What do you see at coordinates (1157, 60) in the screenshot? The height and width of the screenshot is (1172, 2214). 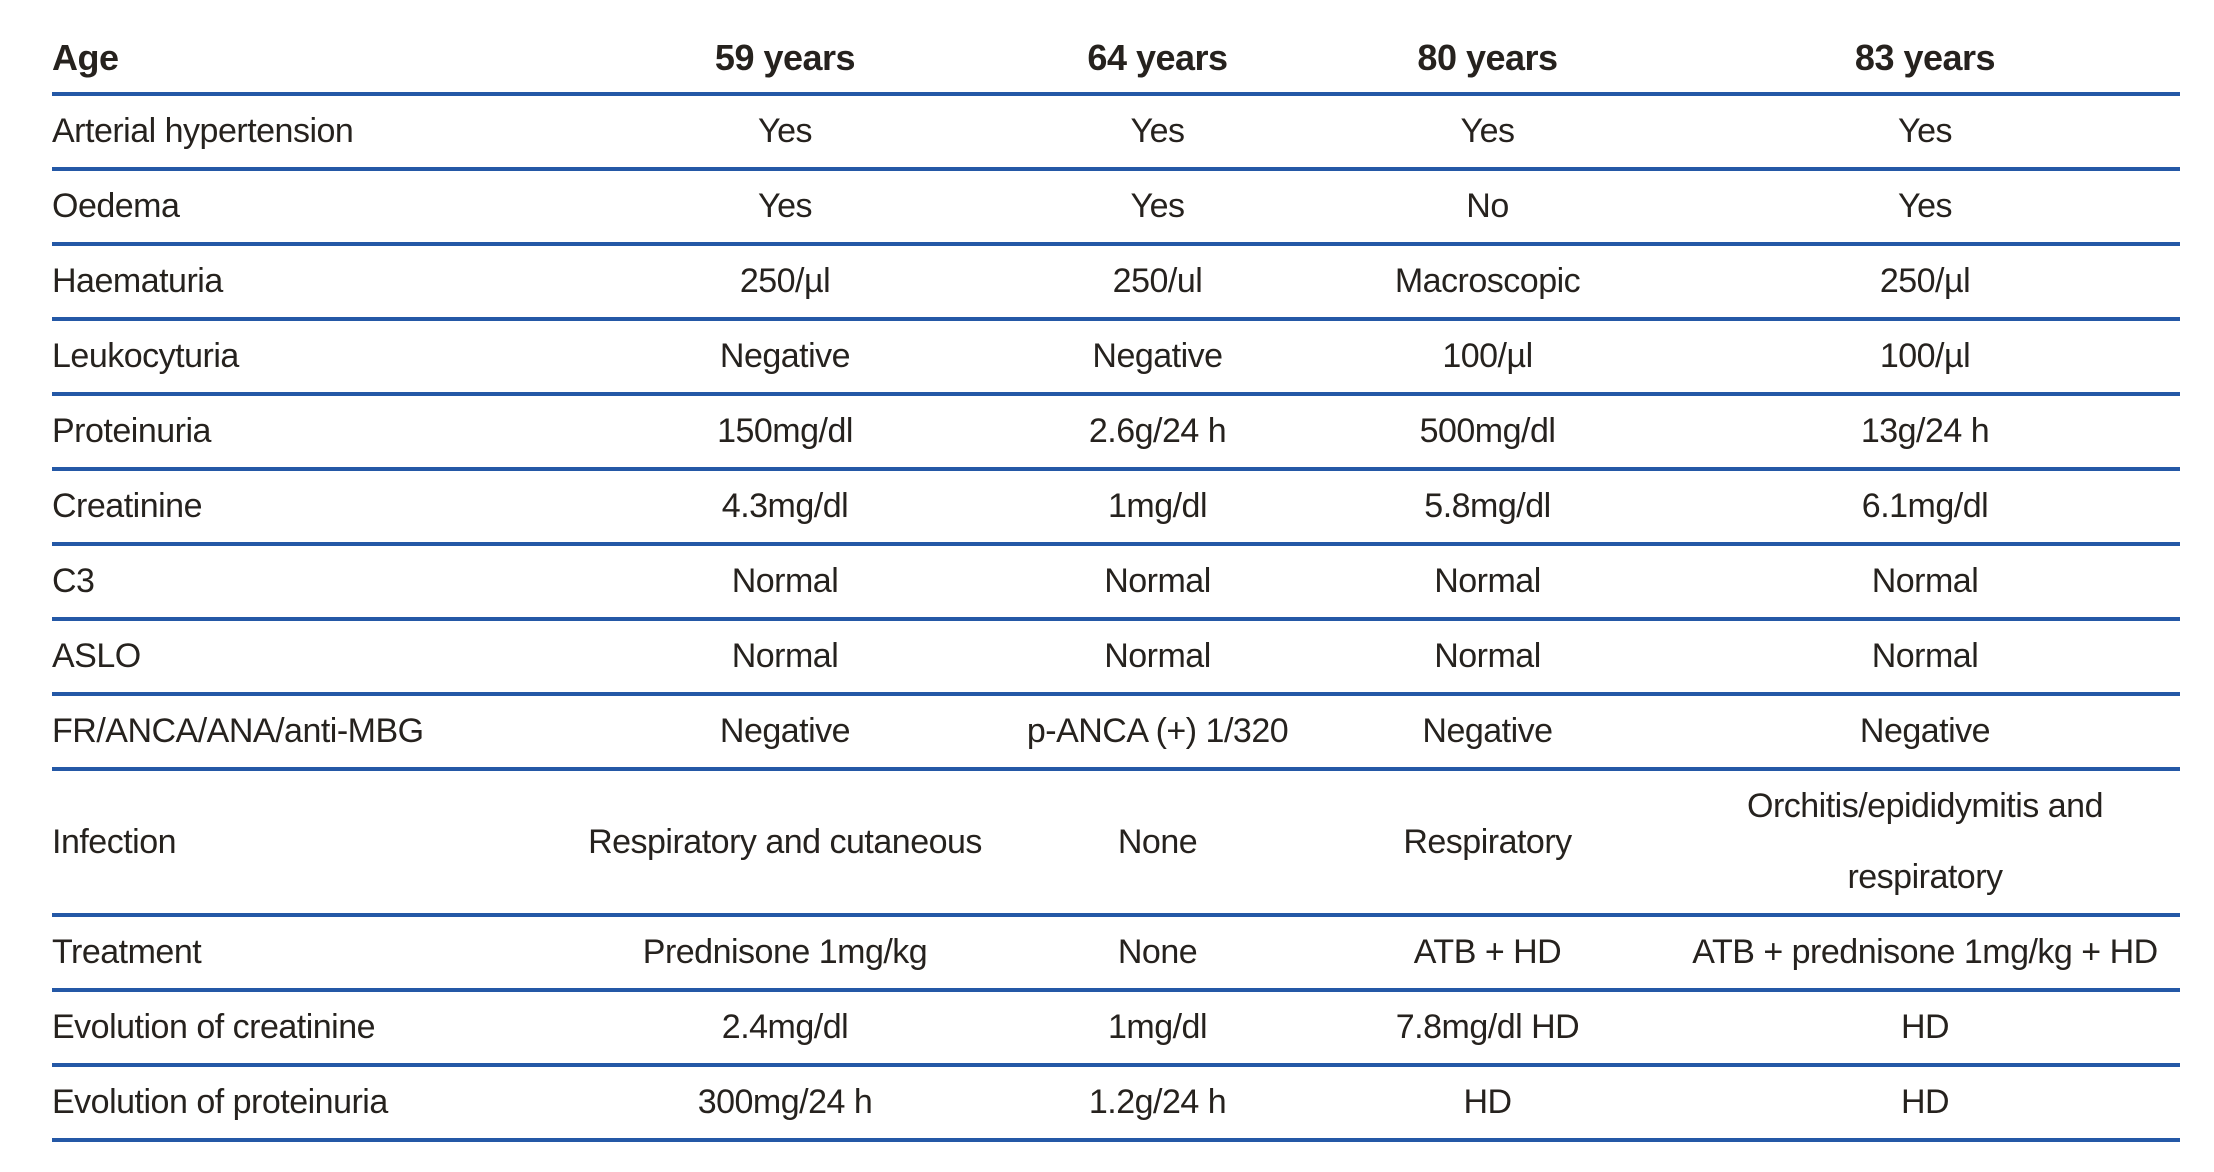 I see `header-col-64-years: 64 years` at bounding box center [1157, 60].